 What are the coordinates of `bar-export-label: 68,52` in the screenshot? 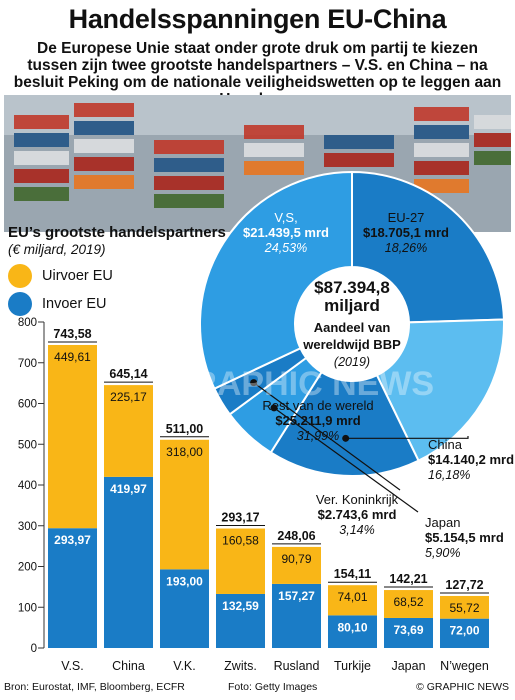 It's located at (408, 602).